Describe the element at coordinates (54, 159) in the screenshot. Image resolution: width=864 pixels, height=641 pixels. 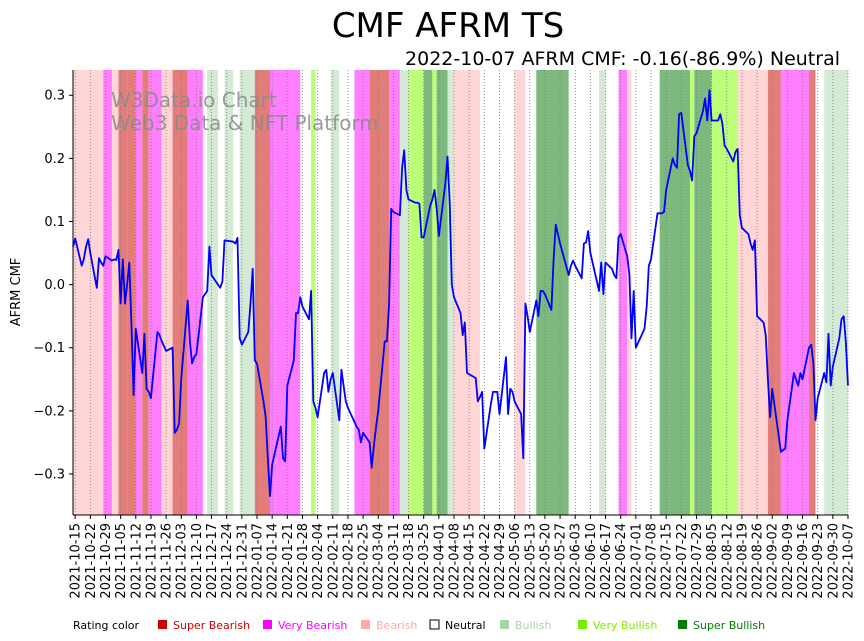
I see `y-tick-label: 0.2` at that location.